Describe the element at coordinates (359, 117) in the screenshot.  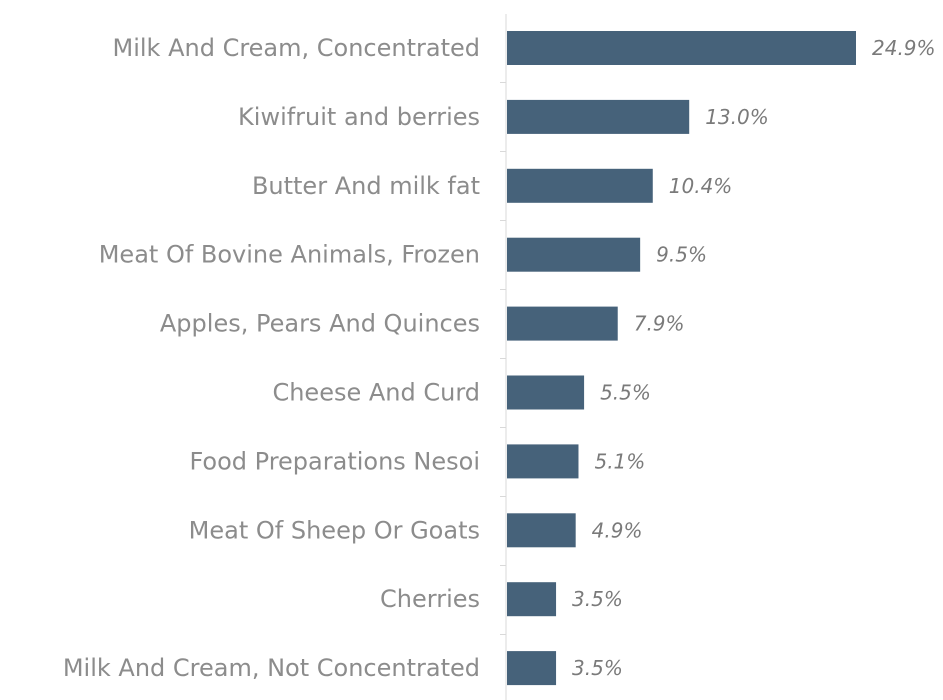
I see `category-label: Kiwifruit and berries` at that location.